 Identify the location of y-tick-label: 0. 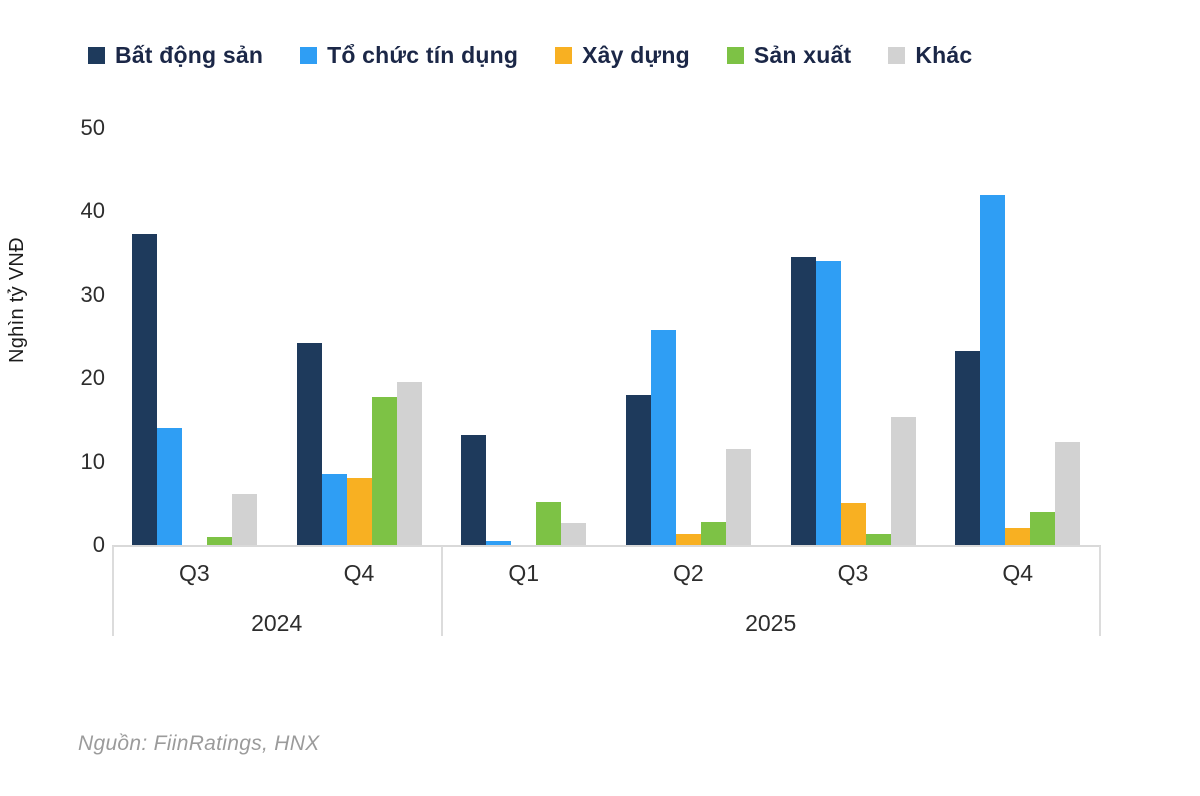
(98, 544).